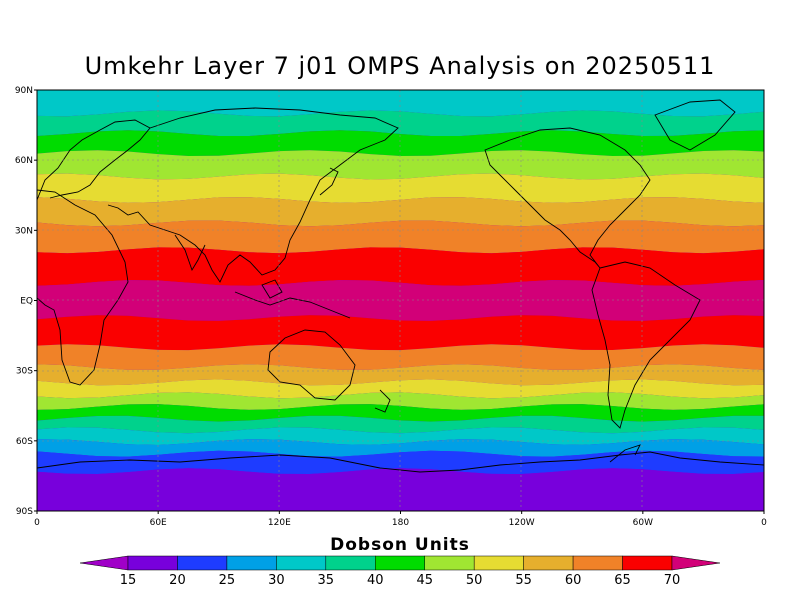 This screenshot has width=800, height=600. What do you see at coordinates (622, 580) in the screenshot?
I see `colorbar-level-label: 65` at bounding box center [622, 580].